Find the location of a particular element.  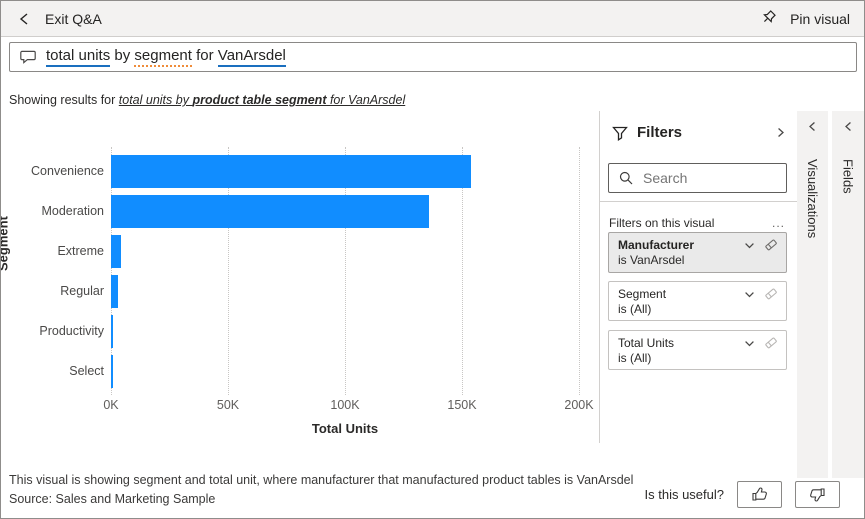

showing-results-prefix: Showing results for is located at coordinates (64, 100).